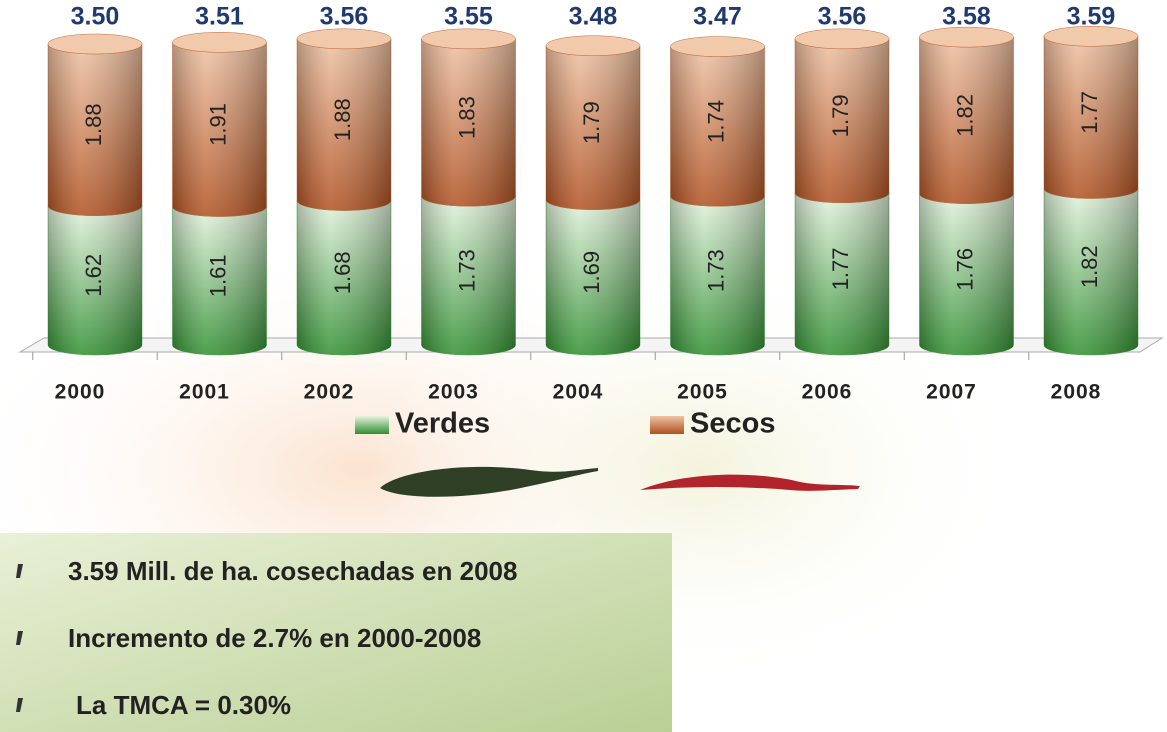 The height and width of the screenshot is (732, 1167). What do you see at coordinates (593, 17) in the screenshot?
I see `total-label: 3.48` at bounding box center [593, 17].